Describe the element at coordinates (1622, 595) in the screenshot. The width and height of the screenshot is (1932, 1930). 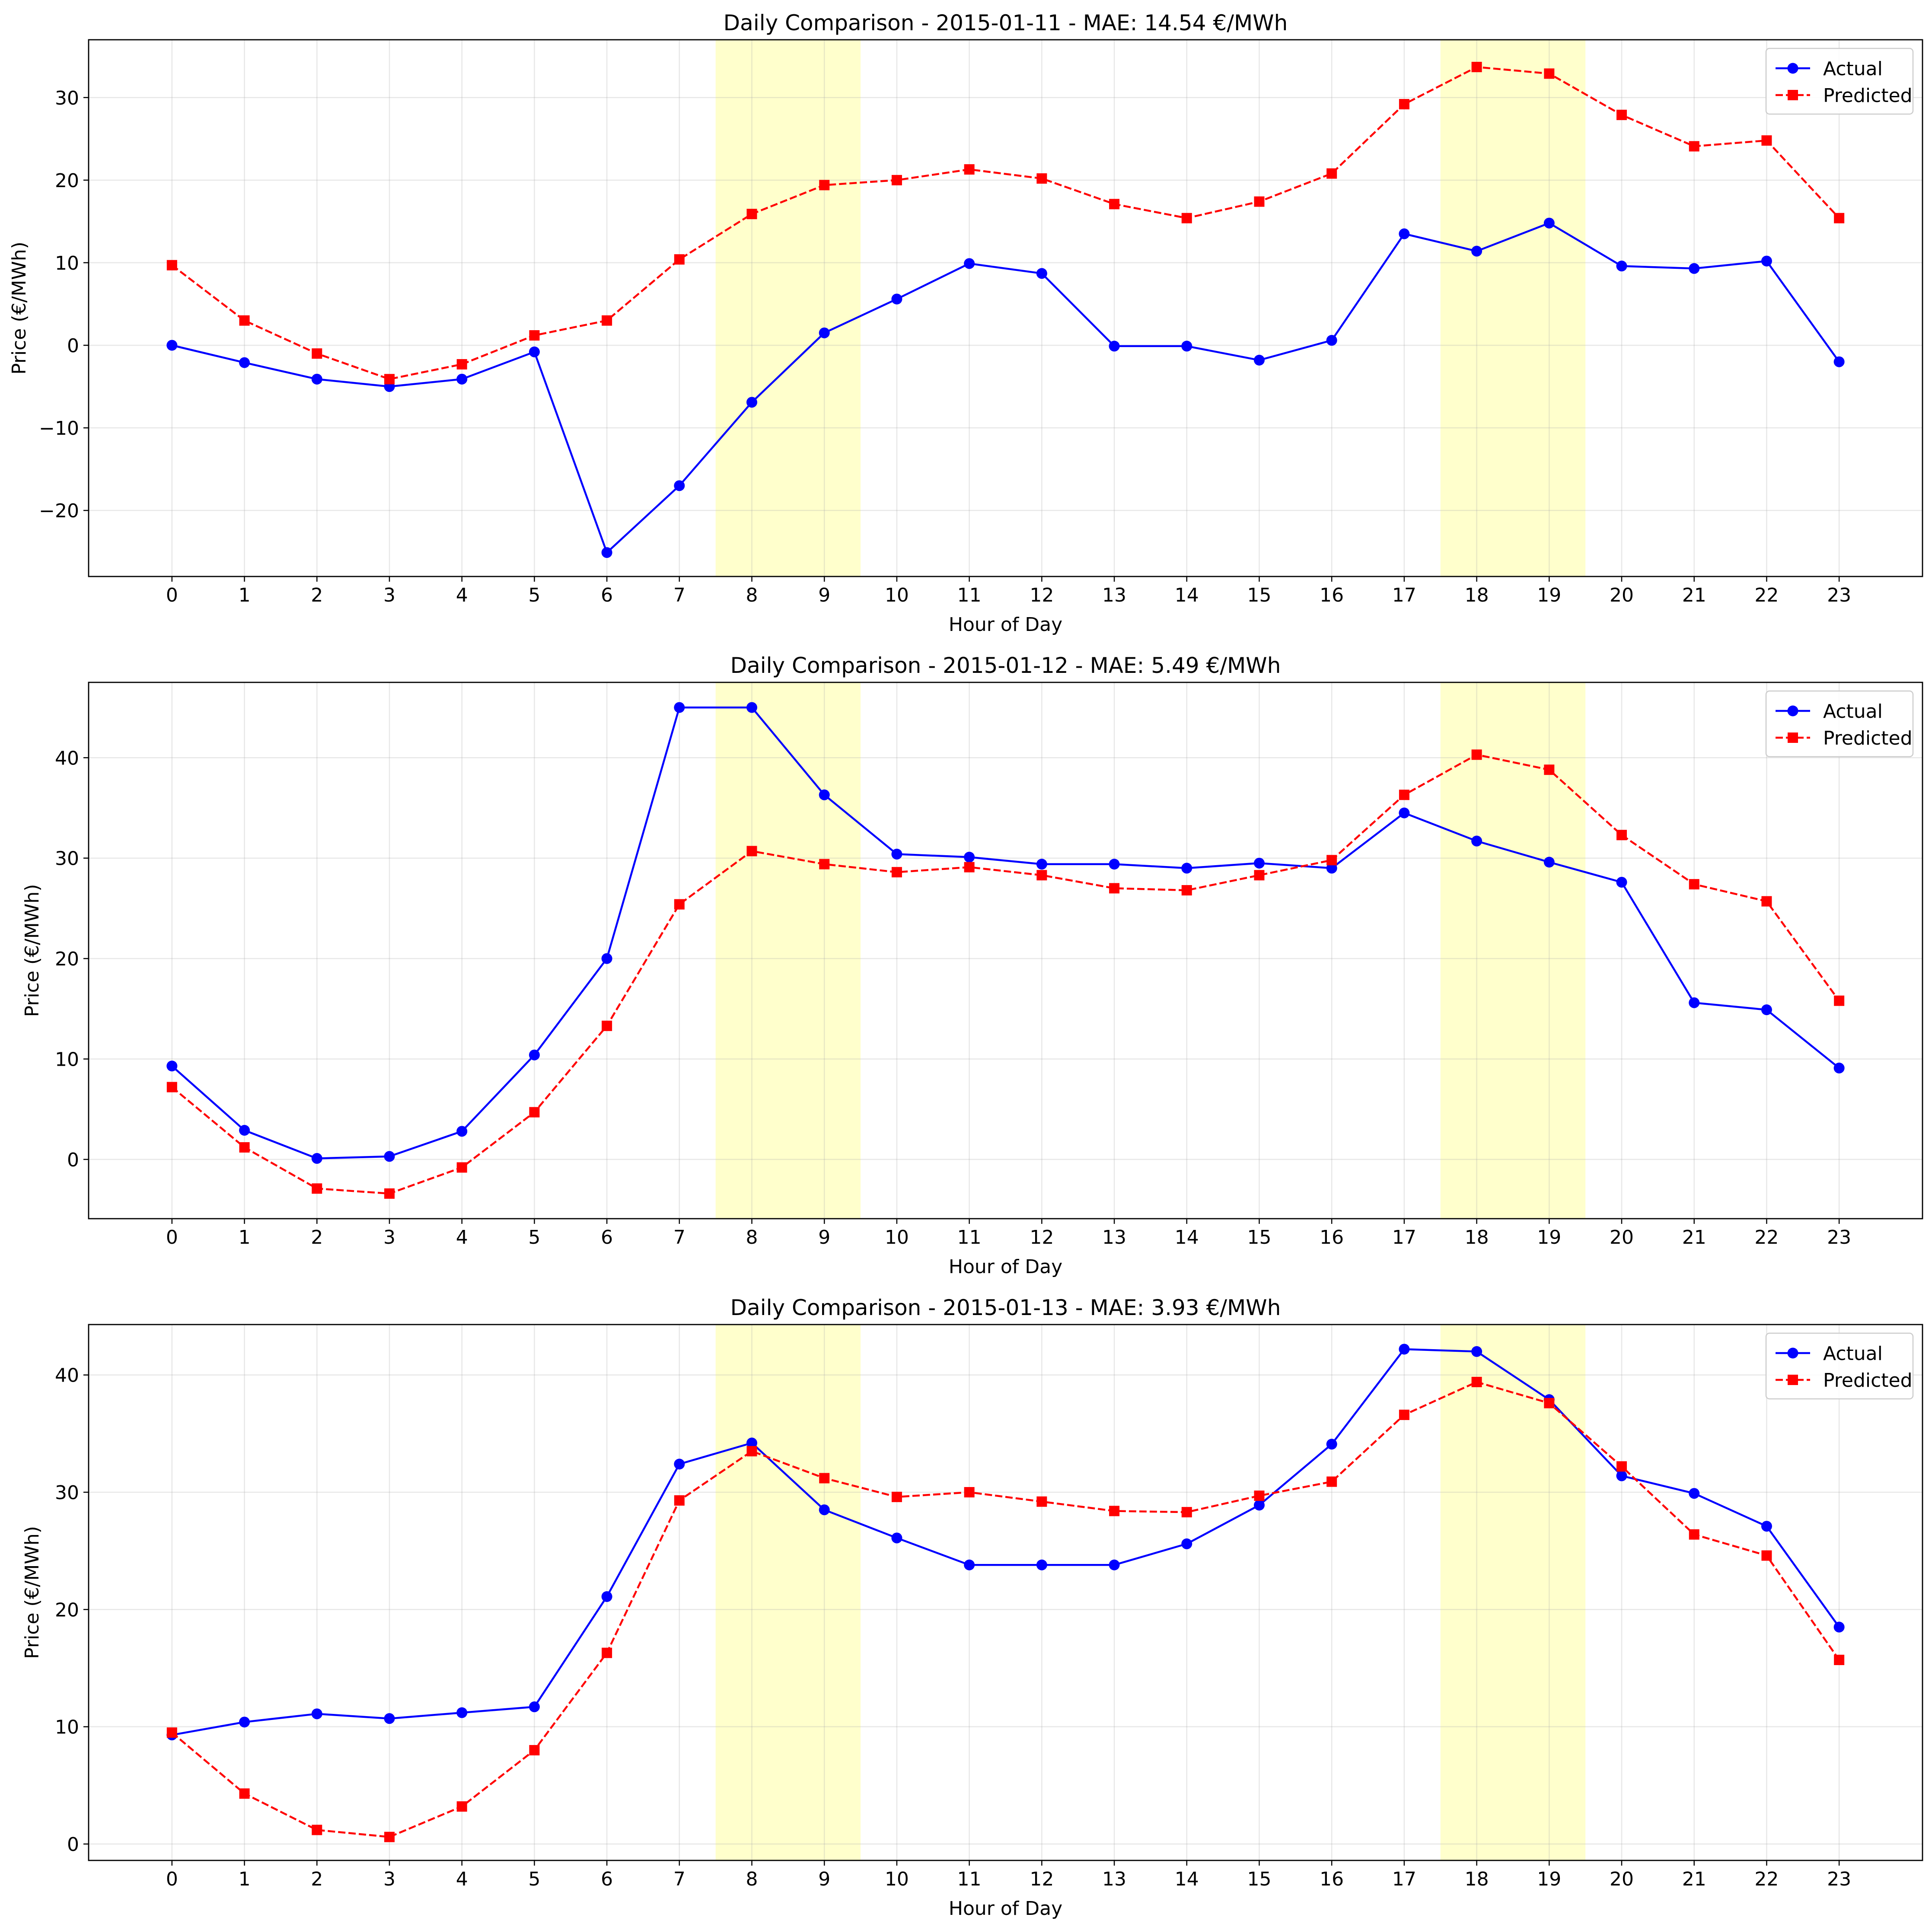
I see `x-tick-label: 20` at that location.